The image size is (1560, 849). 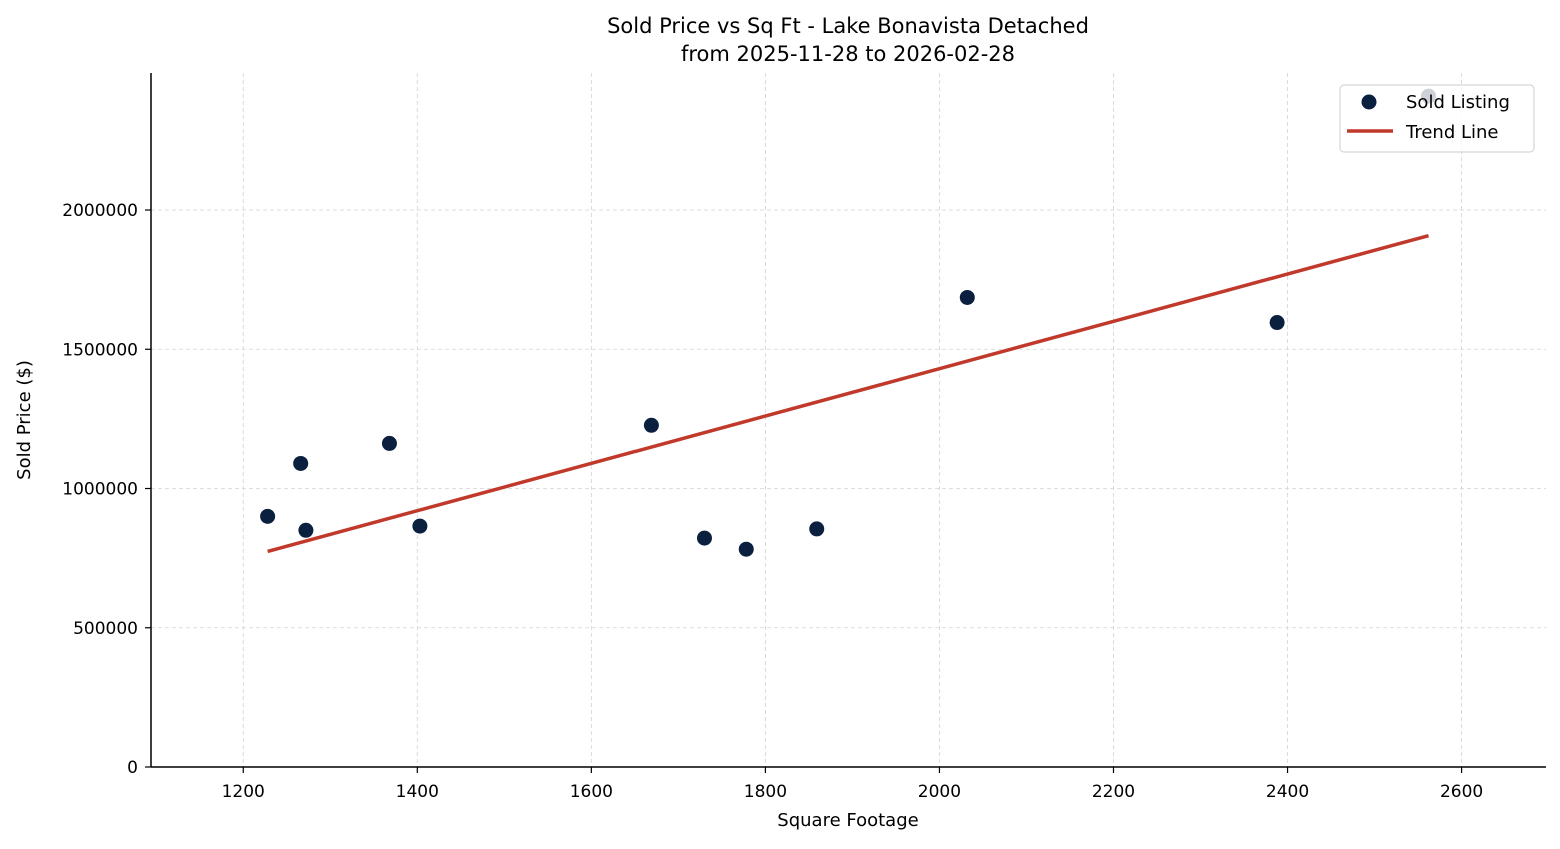 I want to click on x-tick-label: 2200, so click(x=1113, y=792).